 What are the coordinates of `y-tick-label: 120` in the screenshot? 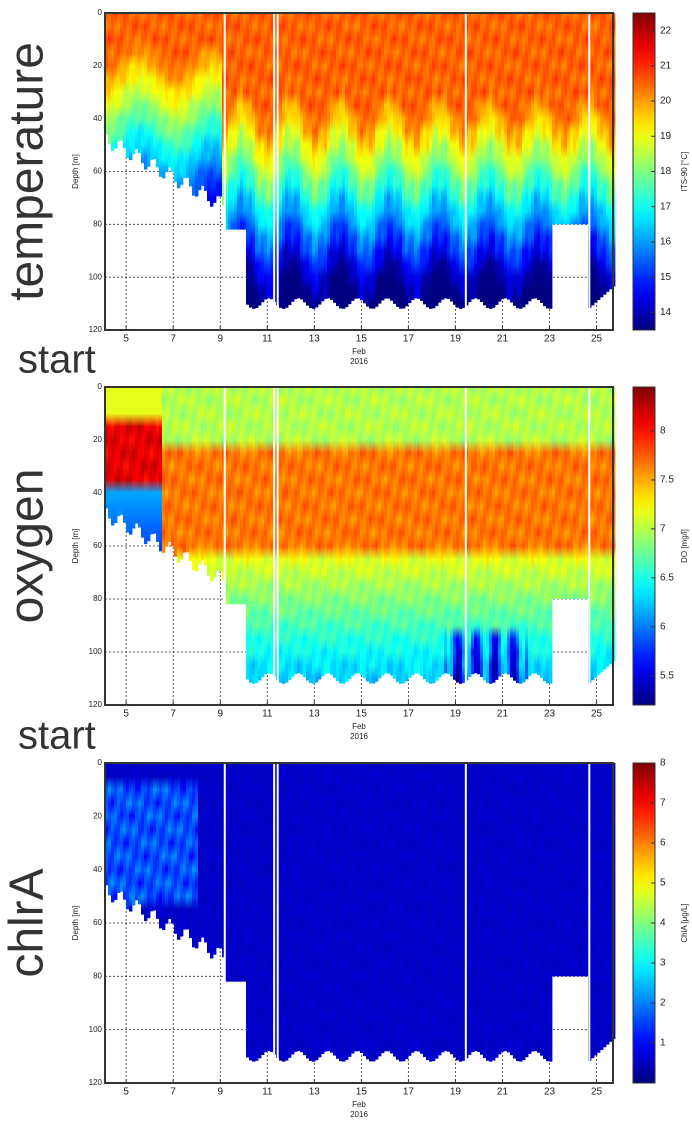 It's located at (96, 704).